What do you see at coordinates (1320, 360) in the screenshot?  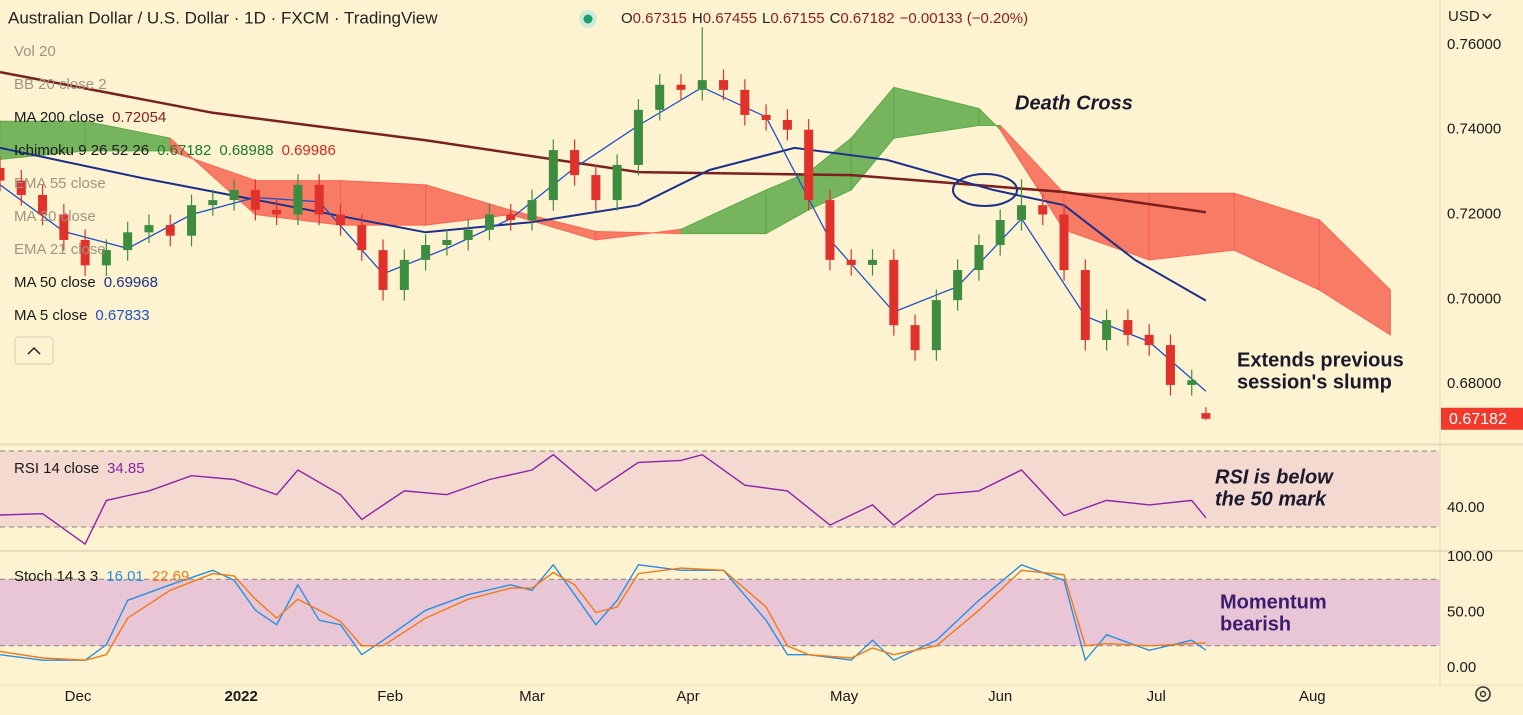 I see `annotation: Extends previous` at bounding box center [1320, 360].